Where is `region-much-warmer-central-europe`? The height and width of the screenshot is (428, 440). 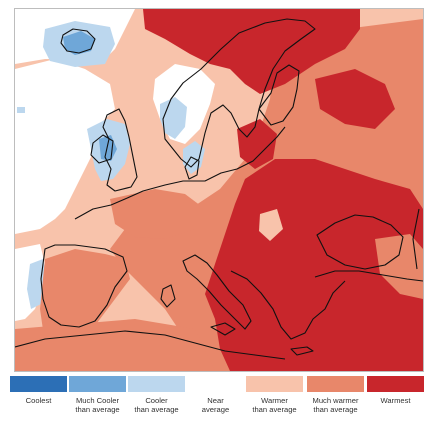 region-much-warmer-central-europe is located at coordinates (157, 214).